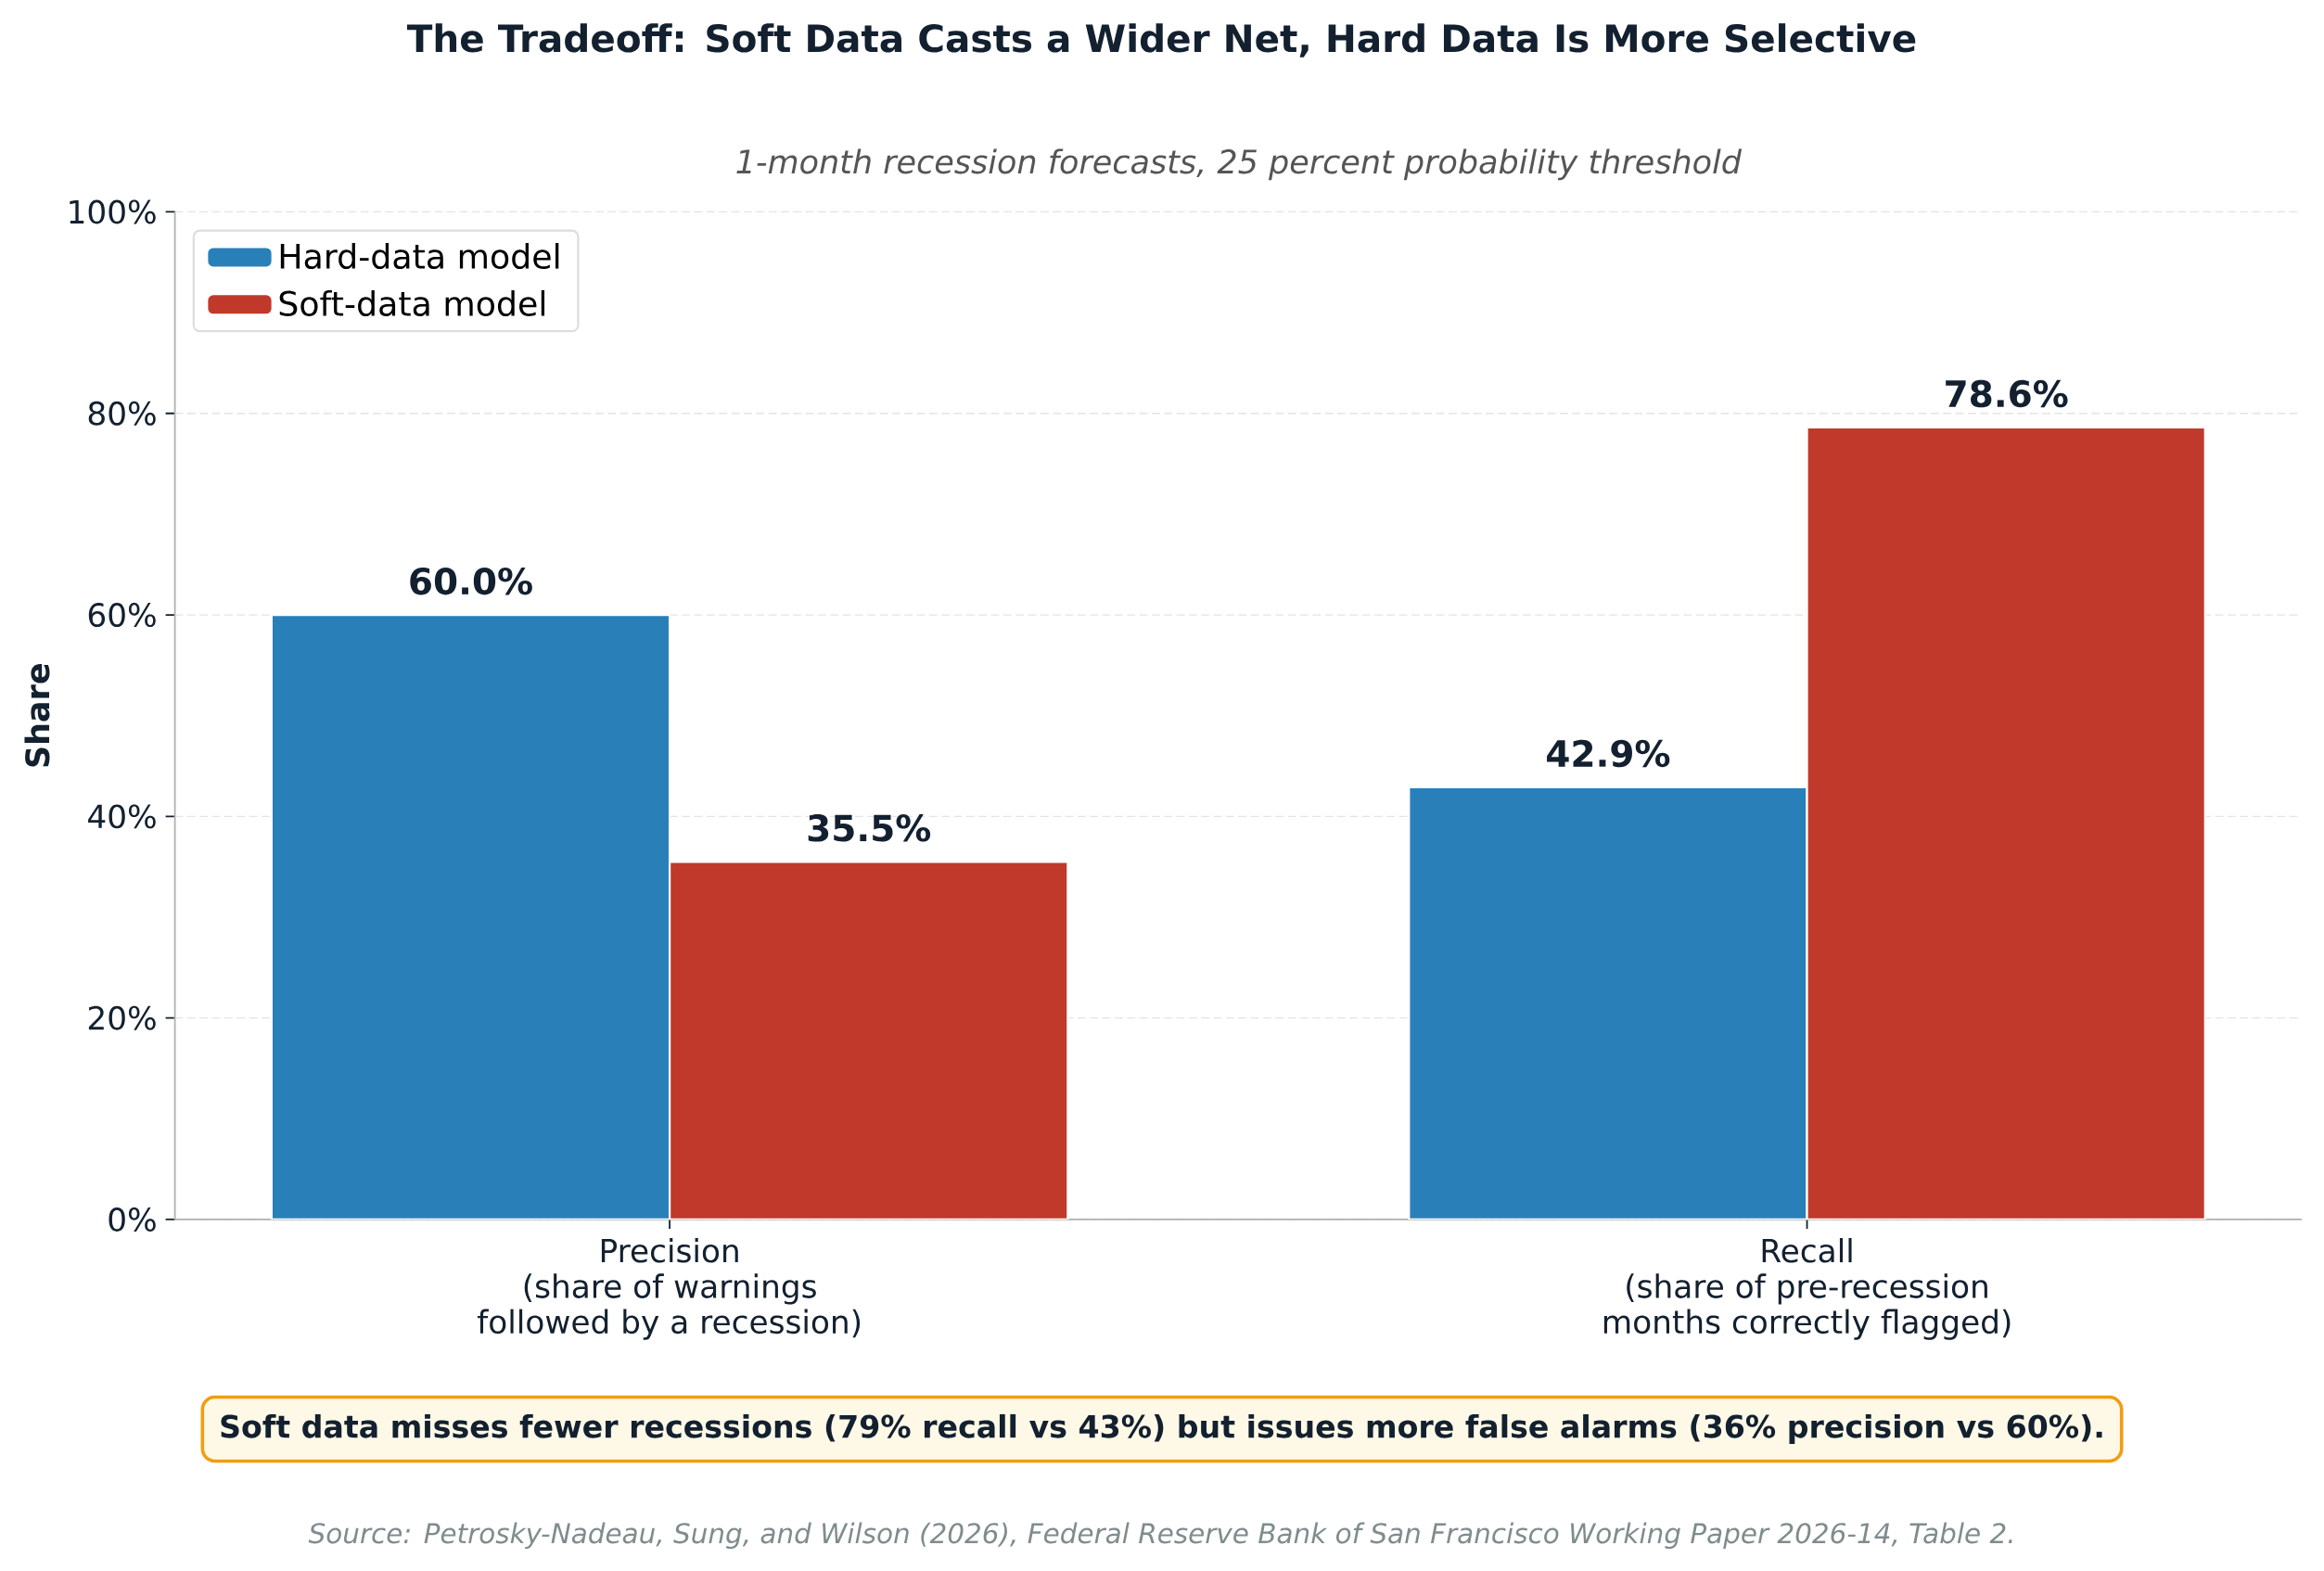 The width and height of the screenshot is (2324, 1571). What do you see at coordinates (122, 1017) in the screenshot?
I see `y-tick-label: 20%` at bounding box center [122, 1017].